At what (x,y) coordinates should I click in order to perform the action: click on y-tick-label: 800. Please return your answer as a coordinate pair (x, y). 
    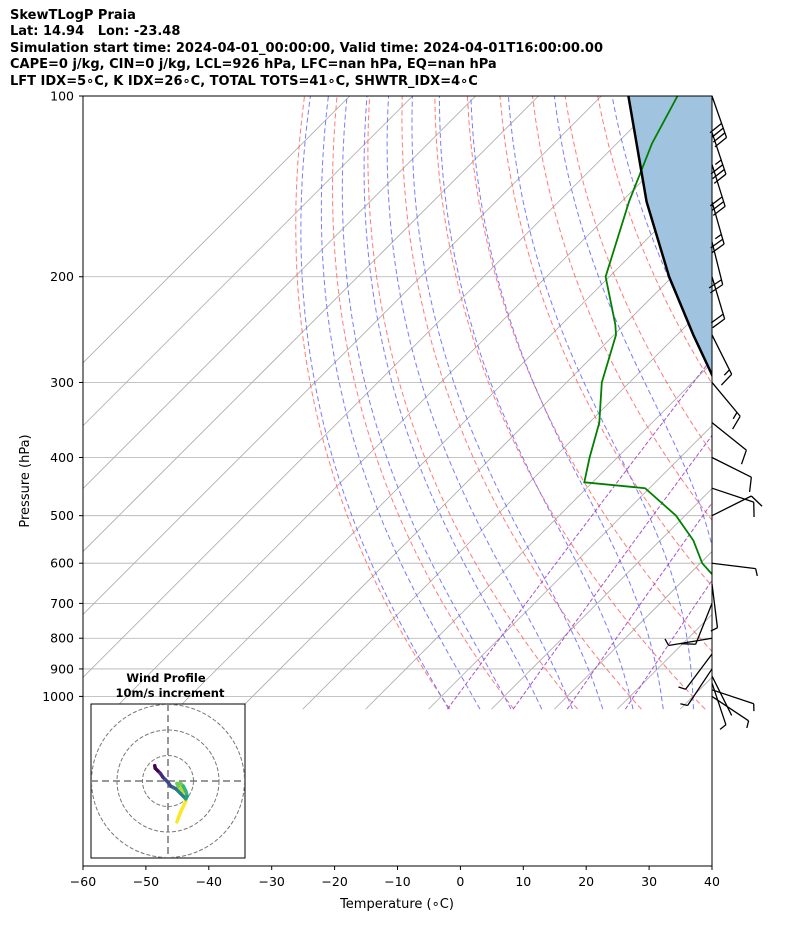
    Looking at the image, I should click on (62, 638).